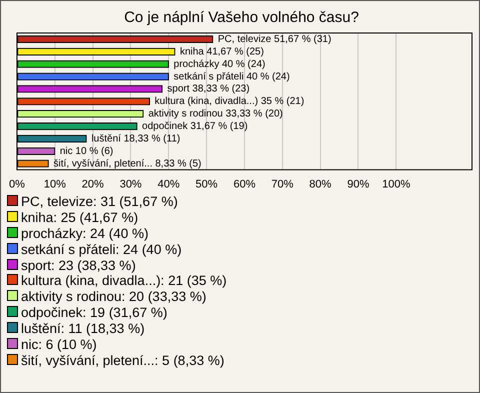 This screenshot has height=393, width=480. Describe the element at coordinates (282, 184) in the screenshot. I see `x-tick-label: 70%` at that location.